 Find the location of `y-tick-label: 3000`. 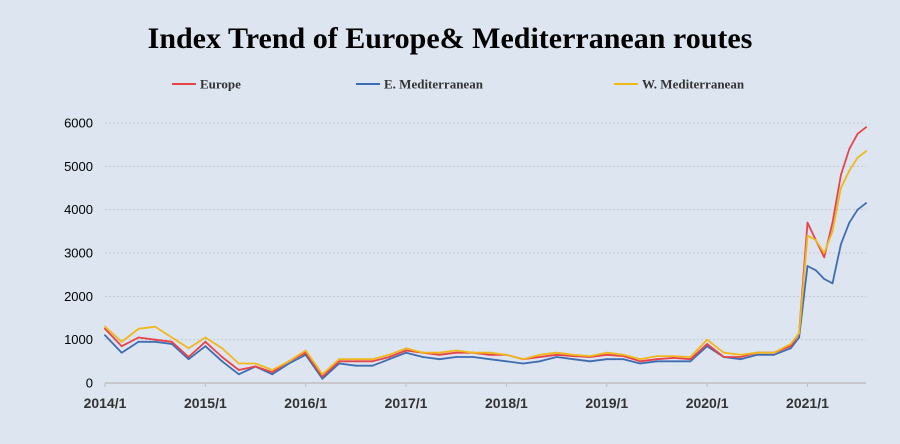

y-tick-label: 3000 is located at coordinates (78, 253).